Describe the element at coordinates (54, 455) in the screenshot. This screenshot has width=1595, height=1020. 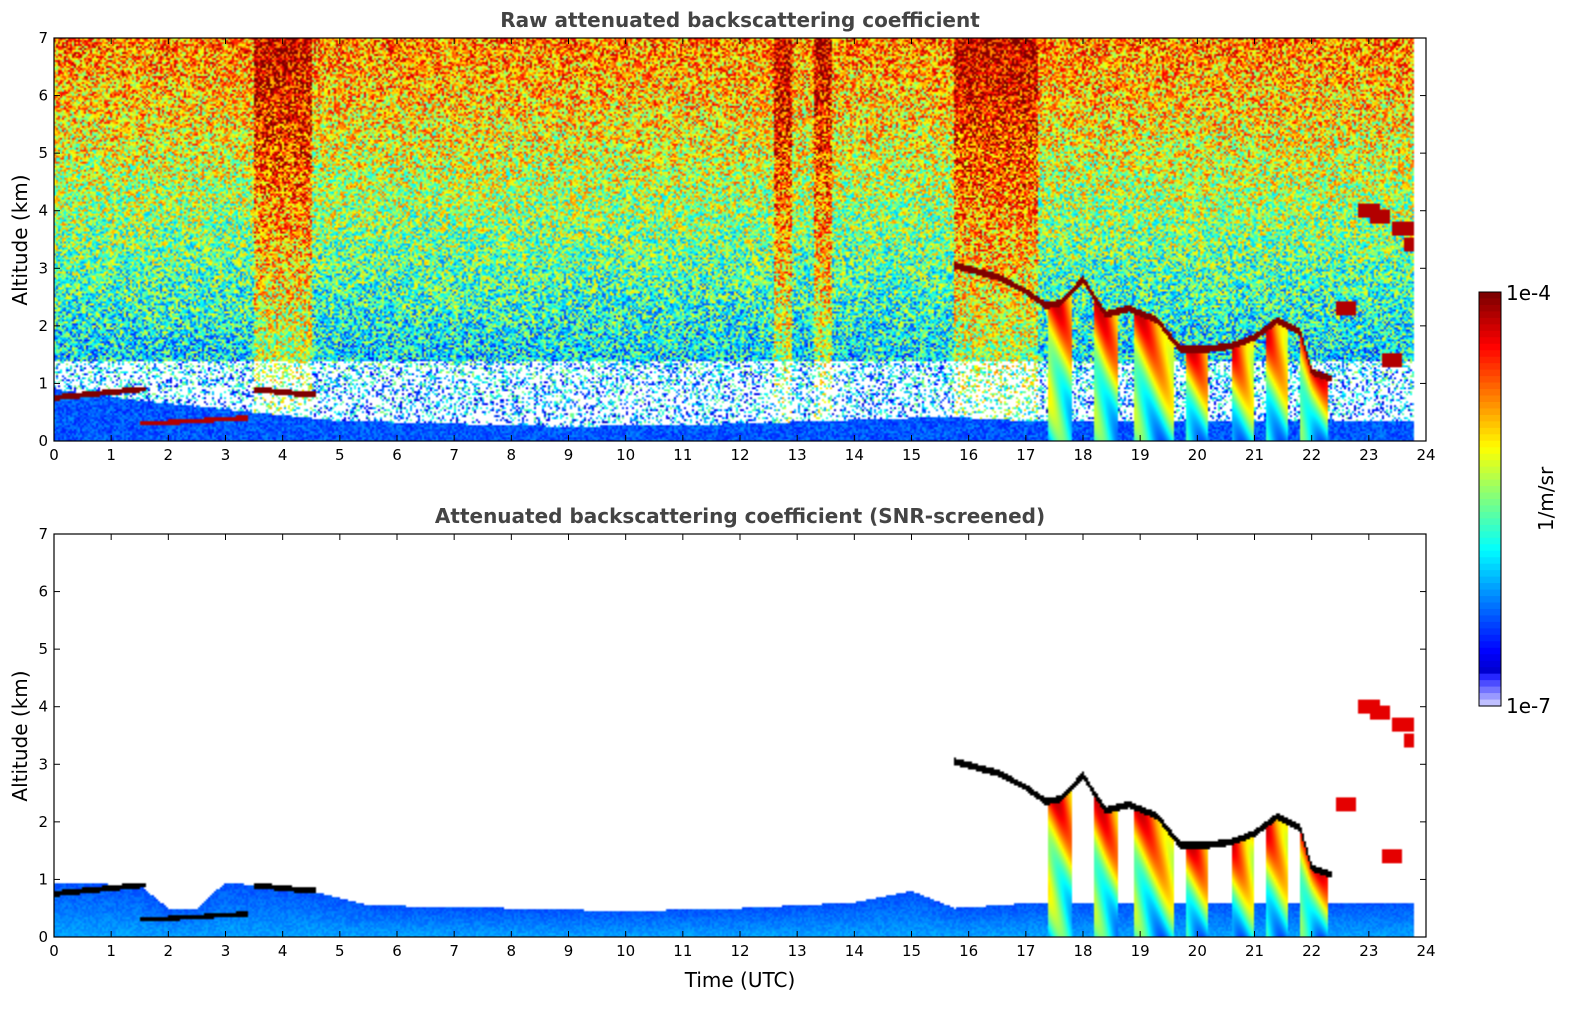
I see `x-tick-label: 0` at that location.